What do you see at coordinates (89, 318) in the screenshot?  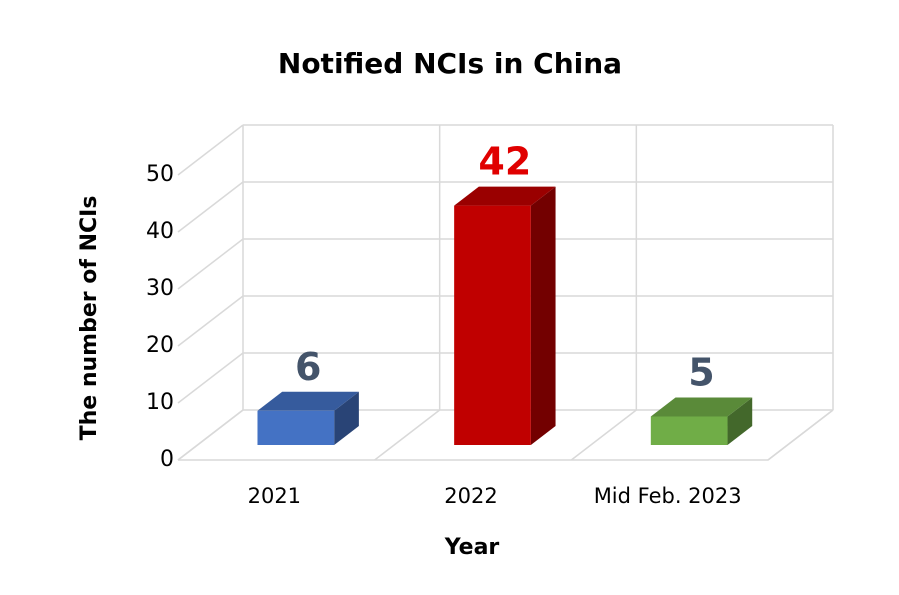 I see `y-axis-label: The number of NCIs` at bounding box center [89, 318].